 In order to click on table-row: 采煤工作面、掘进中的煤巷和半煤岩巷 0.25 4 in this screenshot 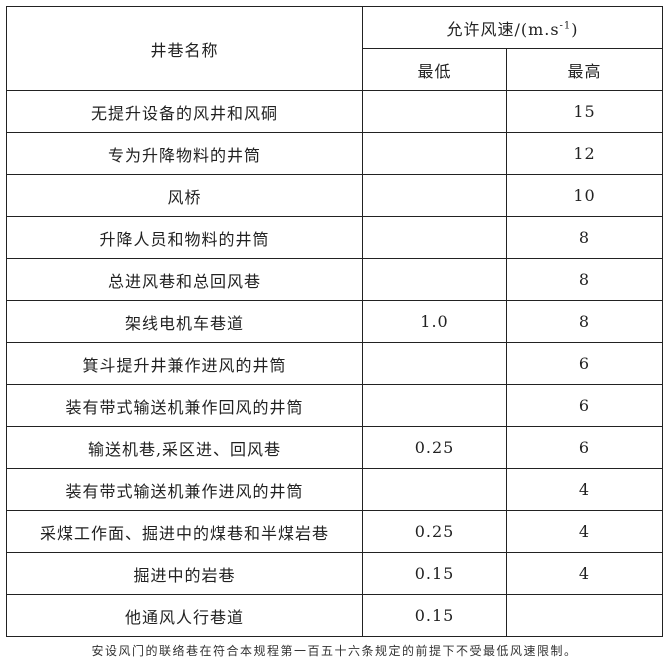, I will do `click(334, 531)`.